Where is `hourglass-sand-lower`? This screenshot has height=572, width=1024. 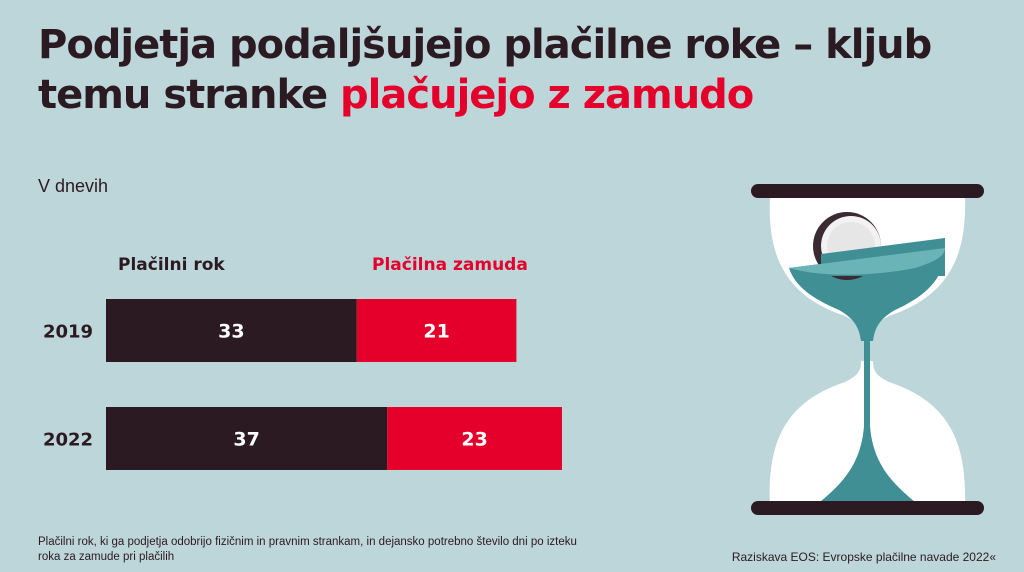
hourglass-sand-lower is located at coordinates (867, 466).